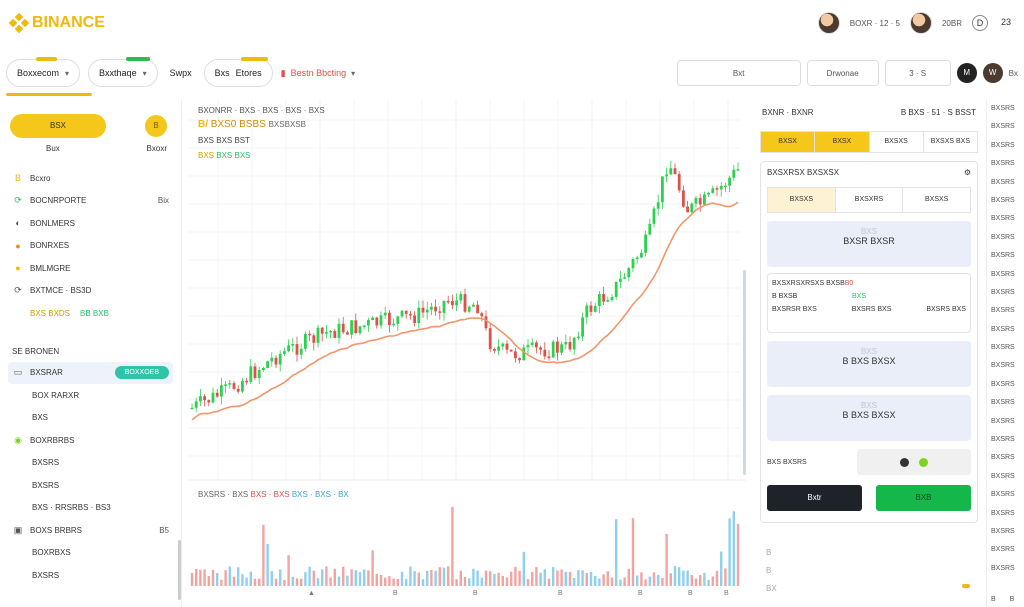  Describe the element at coordinates (123, 72) in the screenshot. I see `pair-select: Bxxthaqe ▾` at that location.